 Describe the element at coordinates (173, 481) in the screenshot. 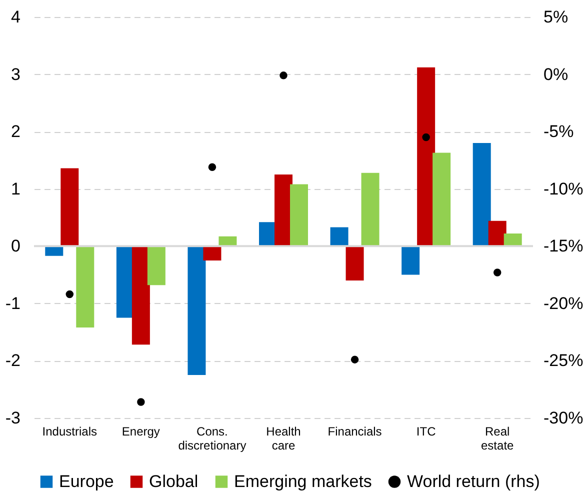

I see `legend-label: Global` at that location.